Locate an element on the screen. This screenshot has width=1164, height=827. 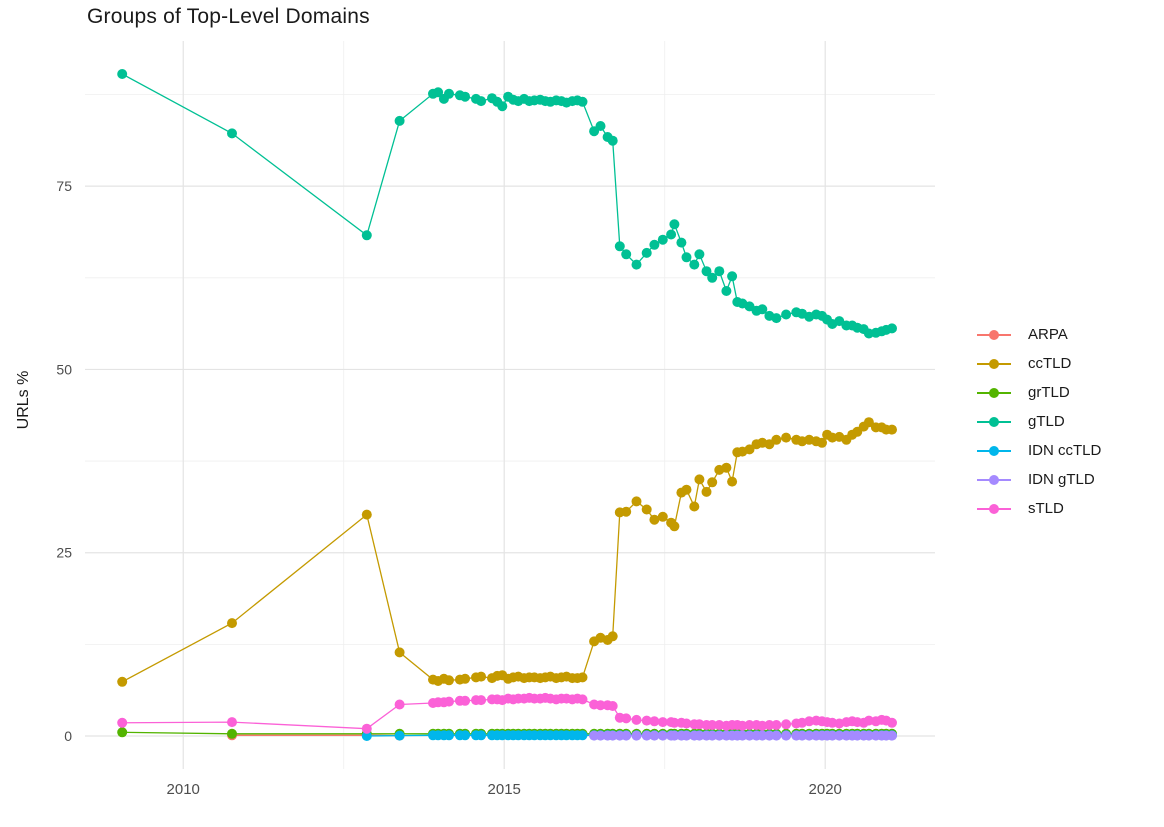
legend: ARPA ccTLD grTLD gTLD is located at coordinates (1038, 421).